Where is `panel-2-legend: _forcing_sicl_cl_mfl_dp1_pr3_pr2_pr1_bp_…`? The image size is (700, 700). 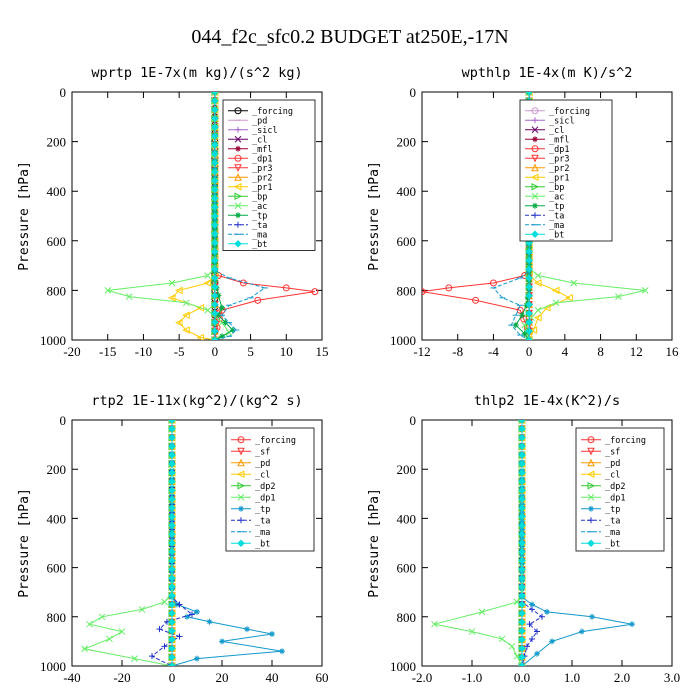 panel-2-legend: _forcing_sicl_cl_mfl_dp1_pr3_pr2_pr1_bp_… is located at coordinates (566, 170).